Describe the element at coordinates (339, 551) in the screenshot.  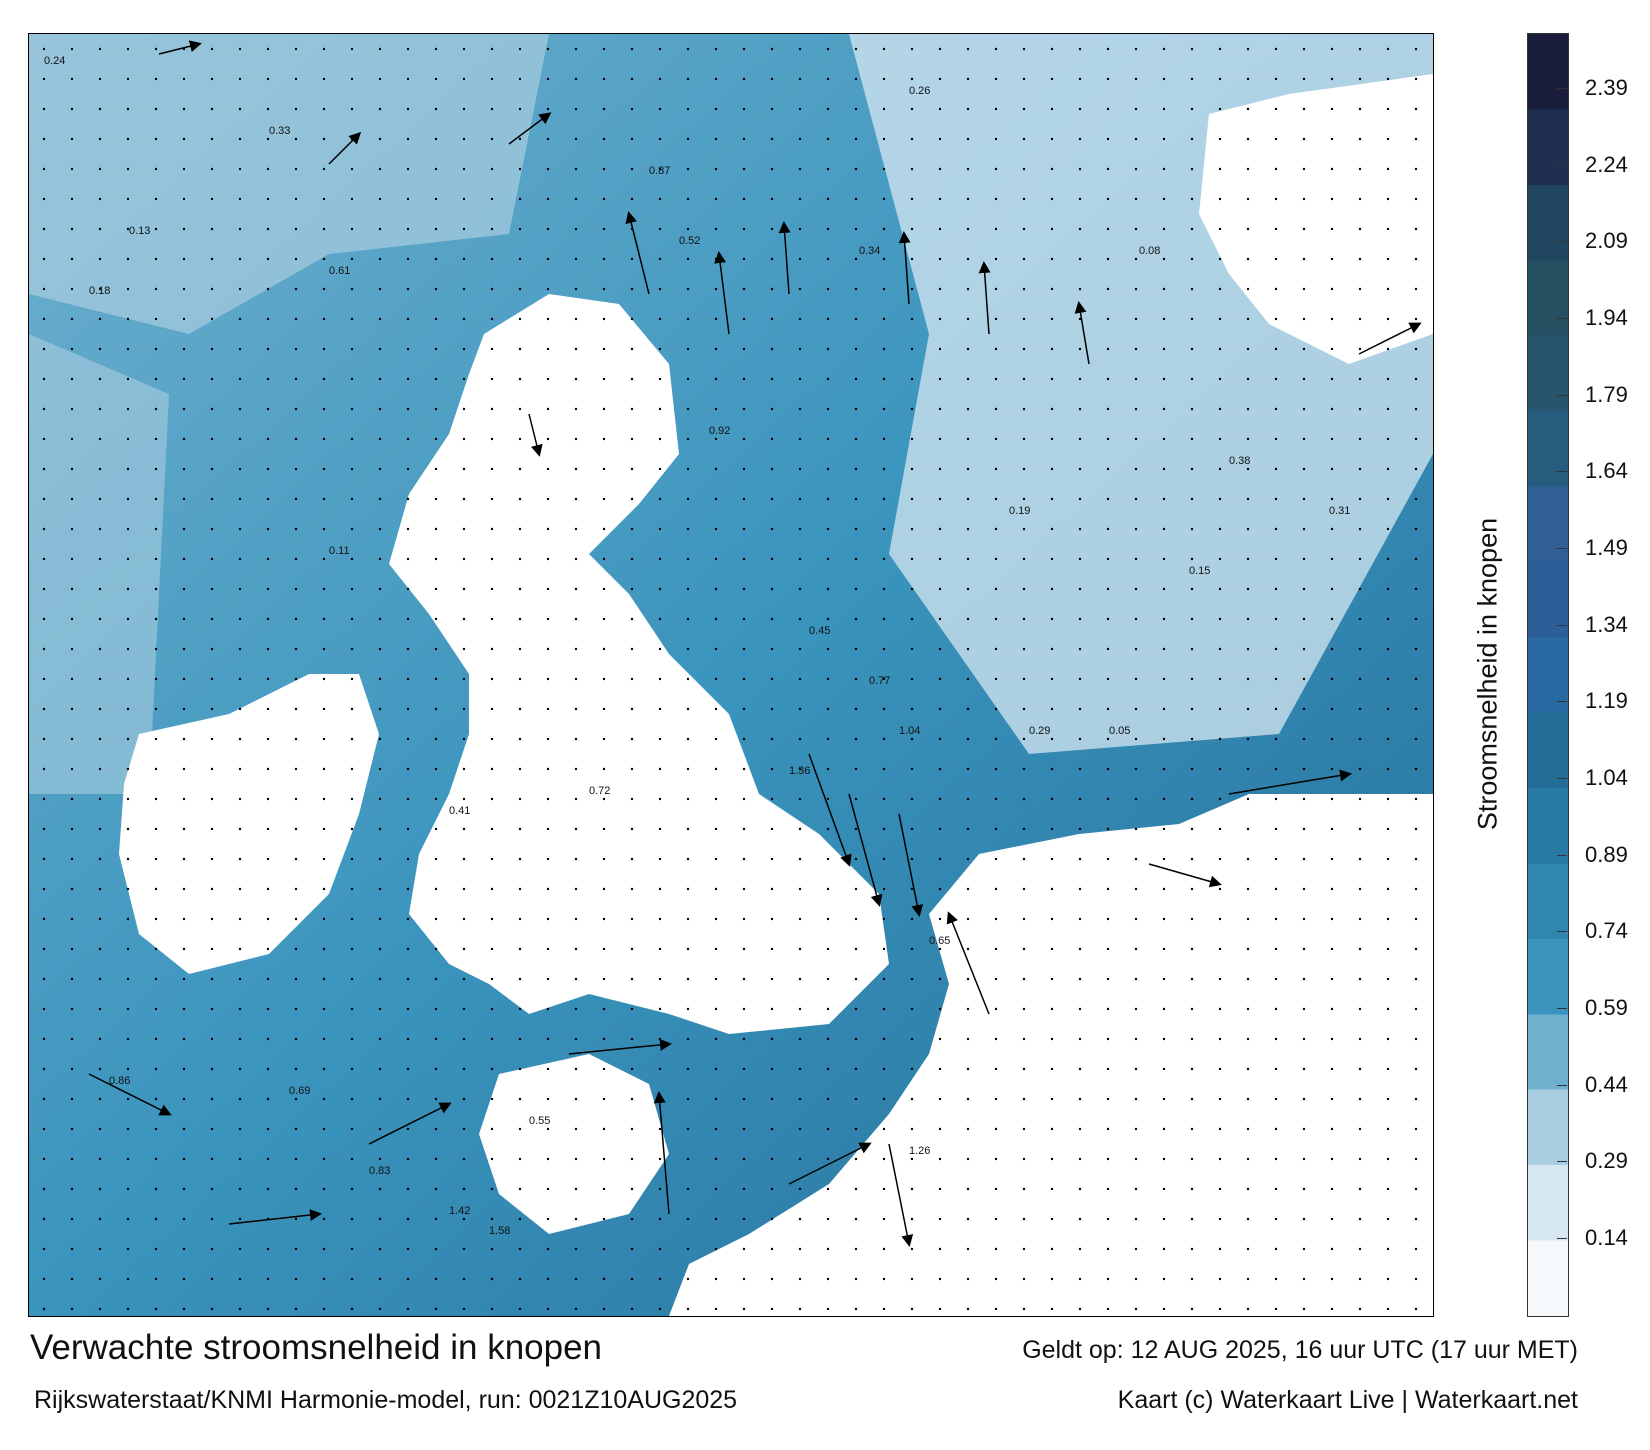
I see `current-value-label: 0.11` at that location.